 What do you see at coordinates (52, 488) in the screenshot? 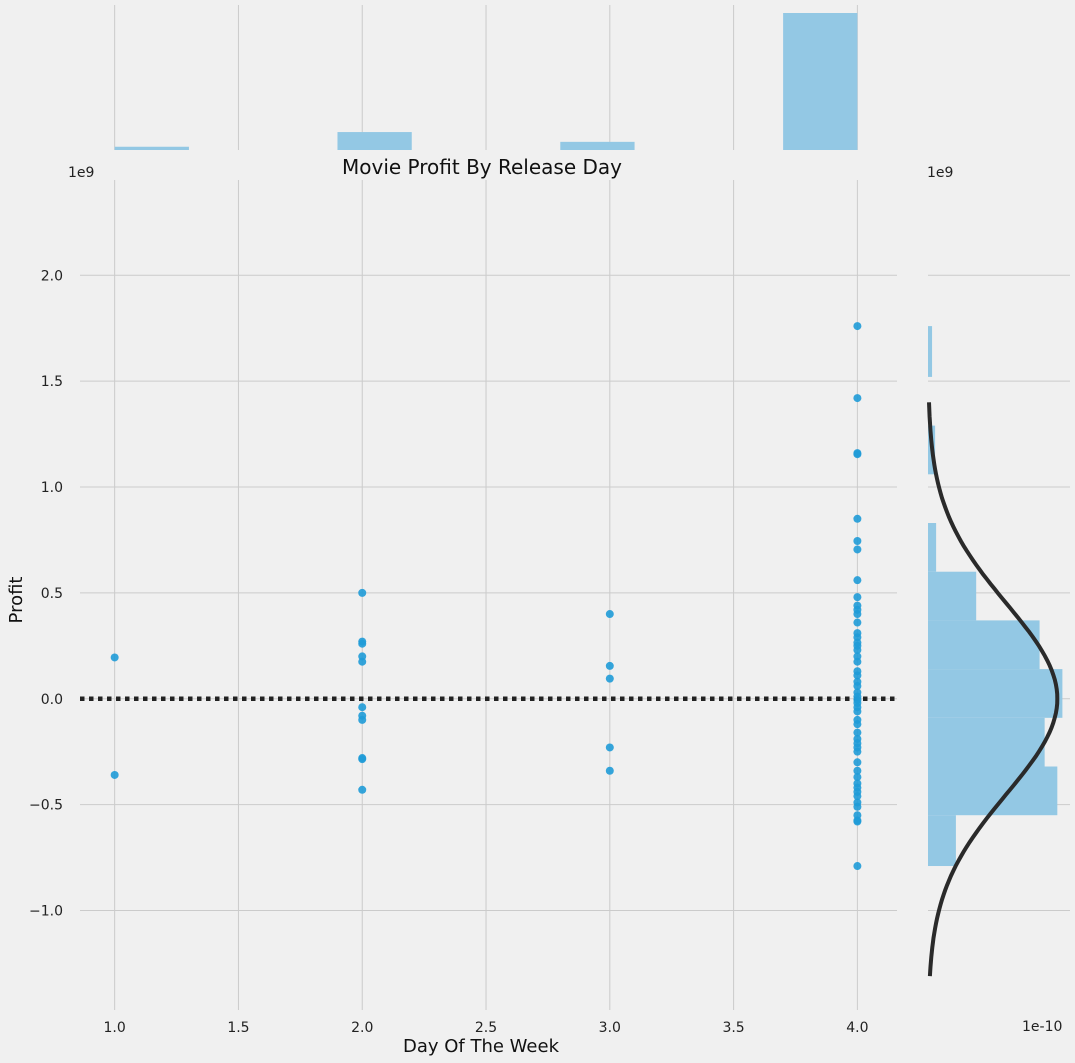
I see `y-tick-label: 1.0` at bounding box center [52, 488].